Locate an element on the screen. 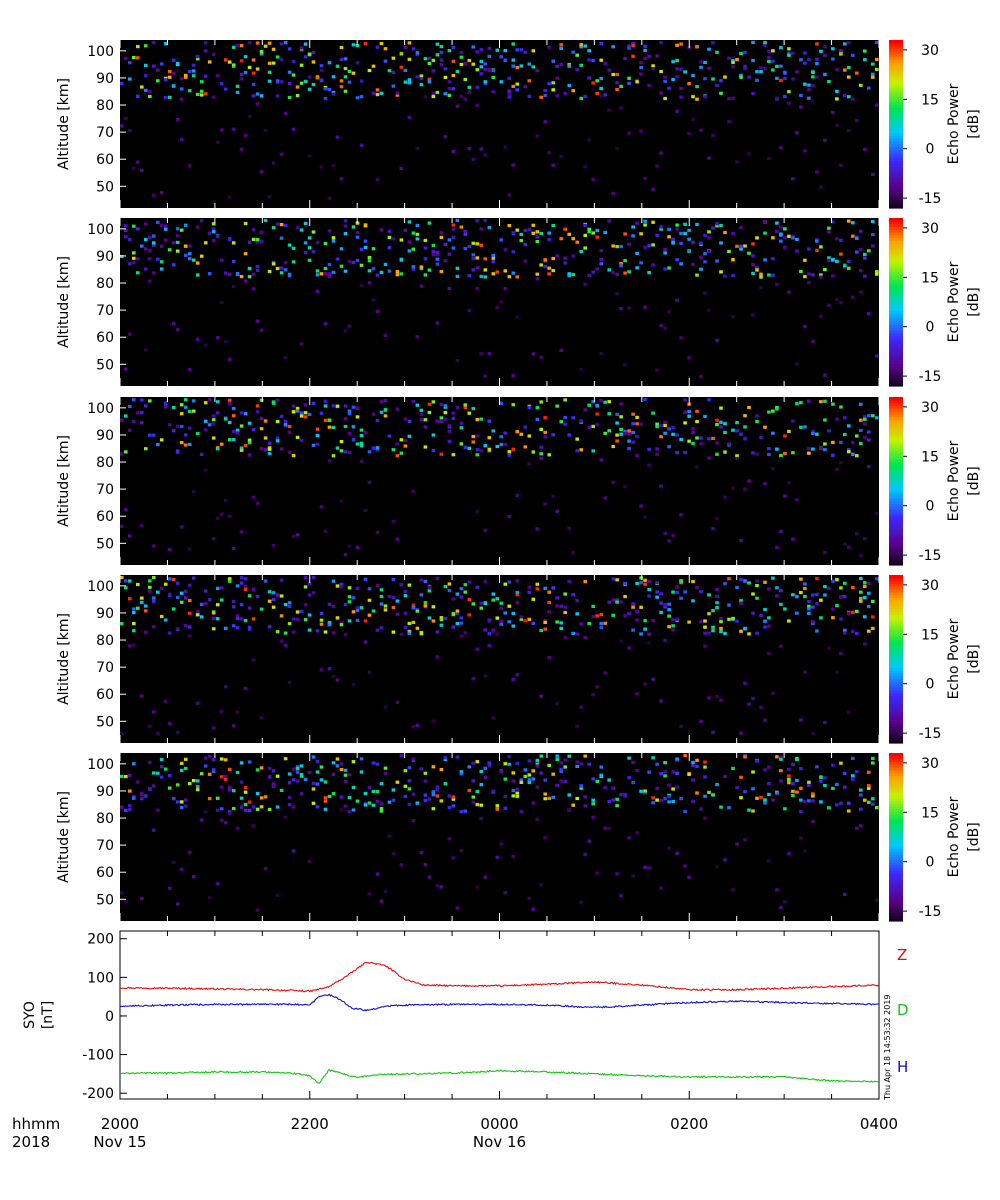 The height and width of the screenshot is (1200, 1000). y-tick-label: 50 is located at coordinates (105, 900).